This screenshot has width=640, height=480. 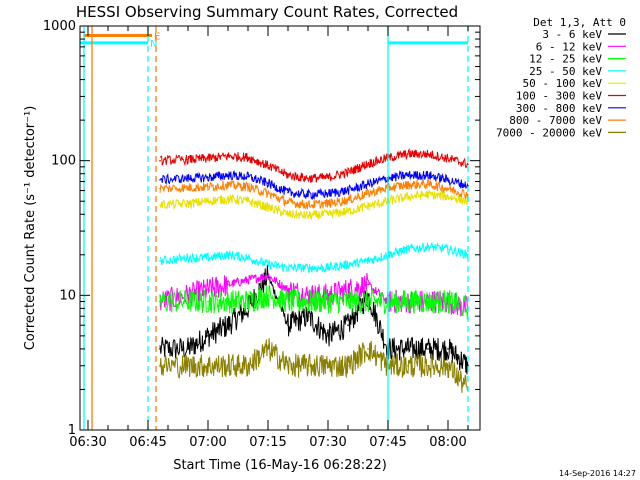 I want to click on x-axis-label: Start Time (16-May-16 06:28:22), so click(x=280, y=465).